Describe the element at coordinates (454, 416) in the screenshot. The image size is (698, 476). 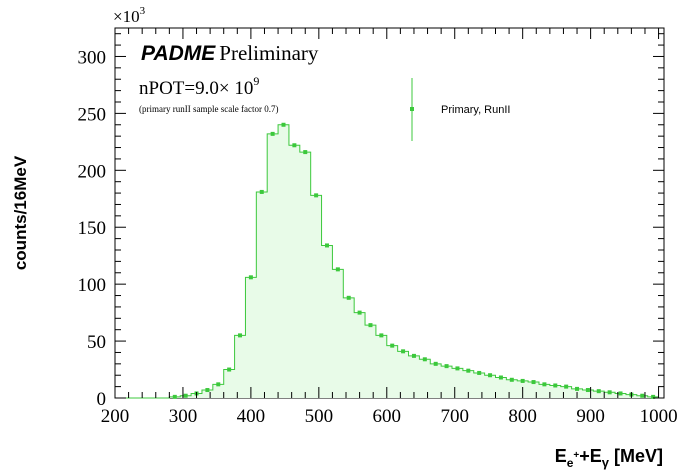
I see `x-tick-label: 700` at that location.